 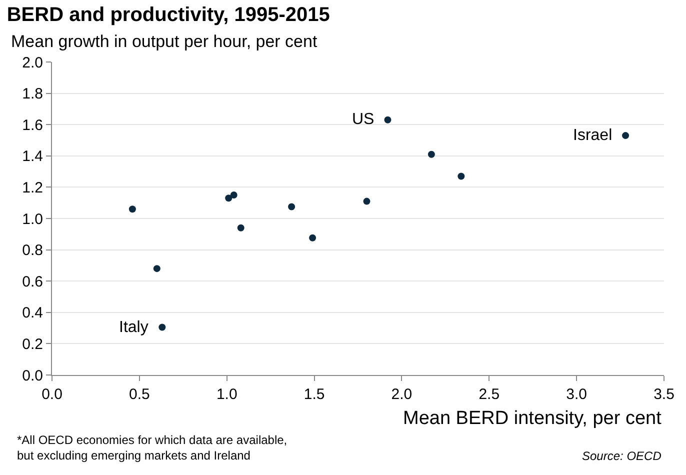 What do you see at coordinates (32, 313) in the screenshot?
I see `y-tick-label: 0.4` at bounding box center [32, 313].